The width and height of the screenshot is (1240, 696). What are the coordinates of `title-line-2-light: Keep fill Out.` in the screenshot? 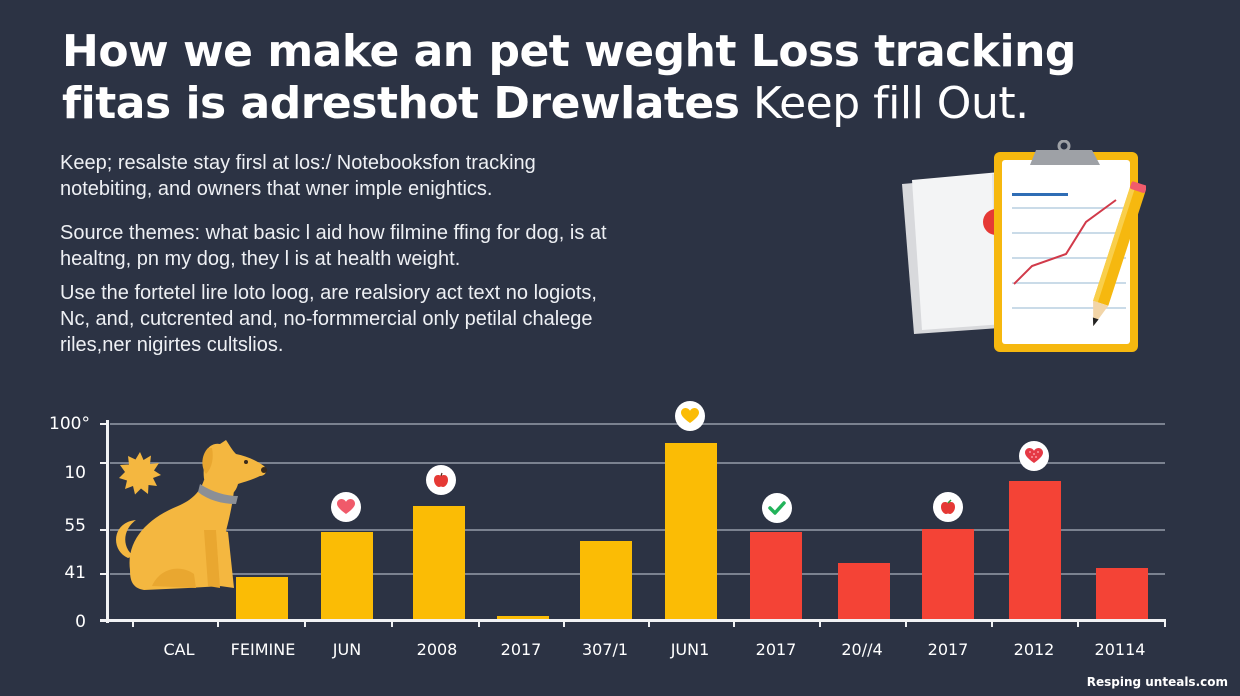 It's located at (884, 103).